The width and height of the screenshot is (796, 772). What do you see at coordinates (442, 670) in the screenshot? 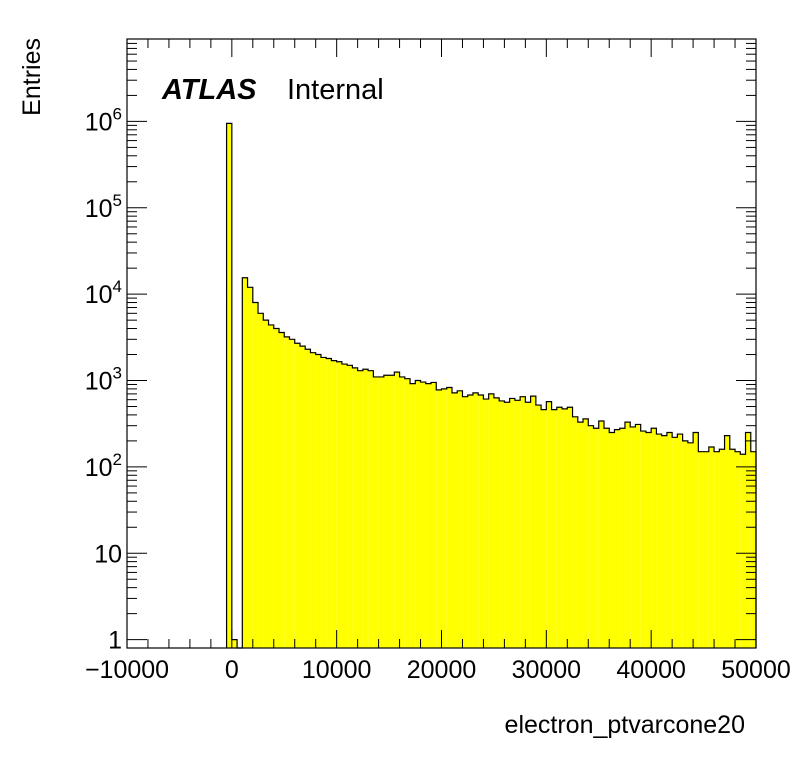
I see `x-tick-label: 20000` at bounding box center [442, 670].